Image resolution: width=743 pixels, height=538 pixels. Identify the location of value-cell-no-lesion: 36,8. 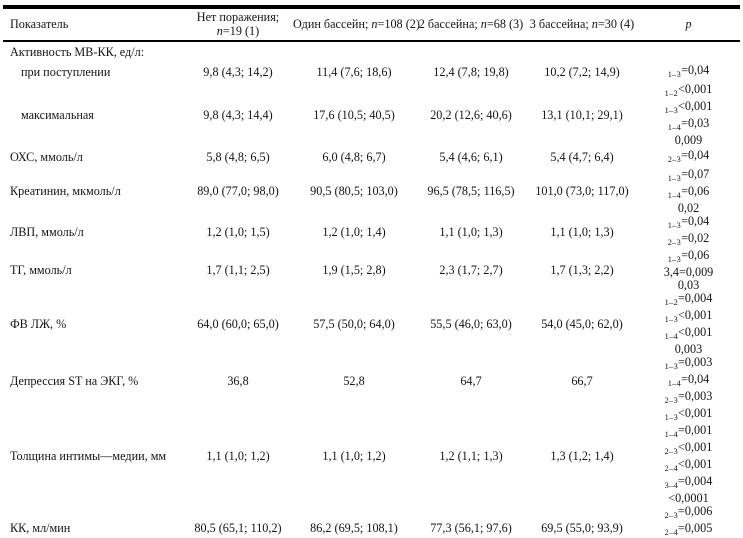
(238, 381).